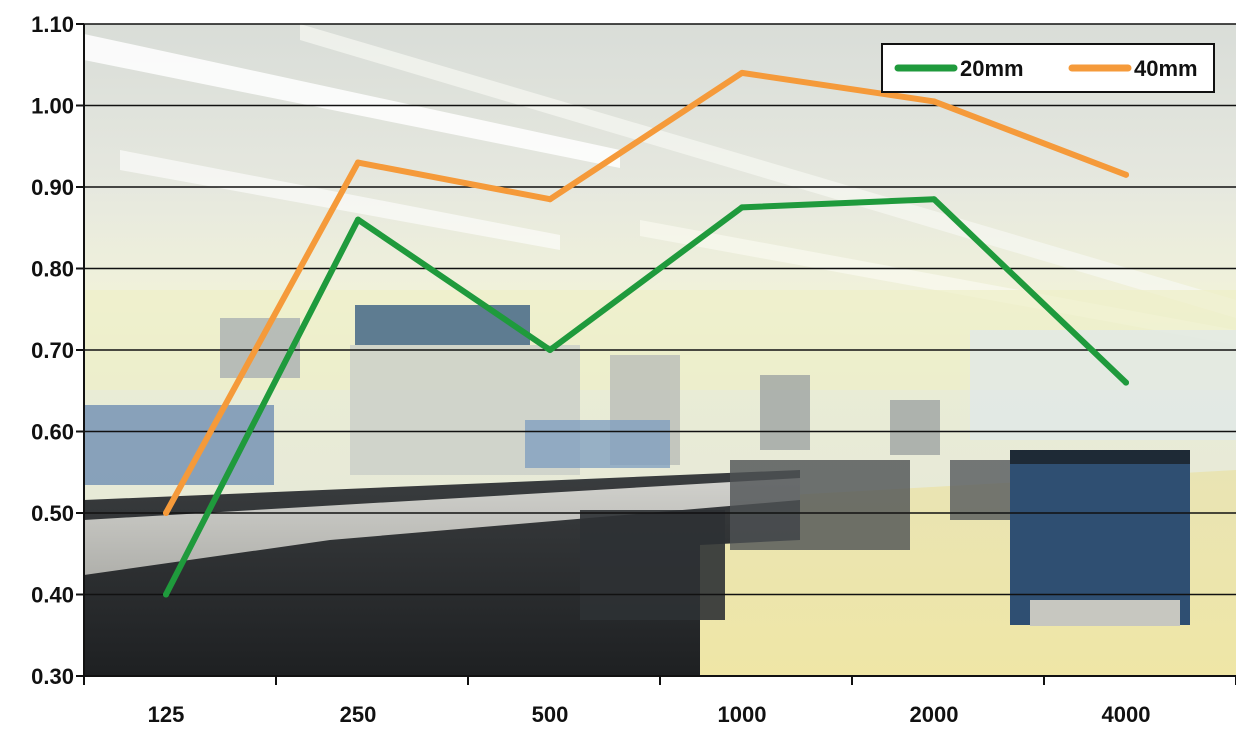  Describe the element at coordinates (550, 714) in the screenshot. I see `x-tick-label: 500` at that location.